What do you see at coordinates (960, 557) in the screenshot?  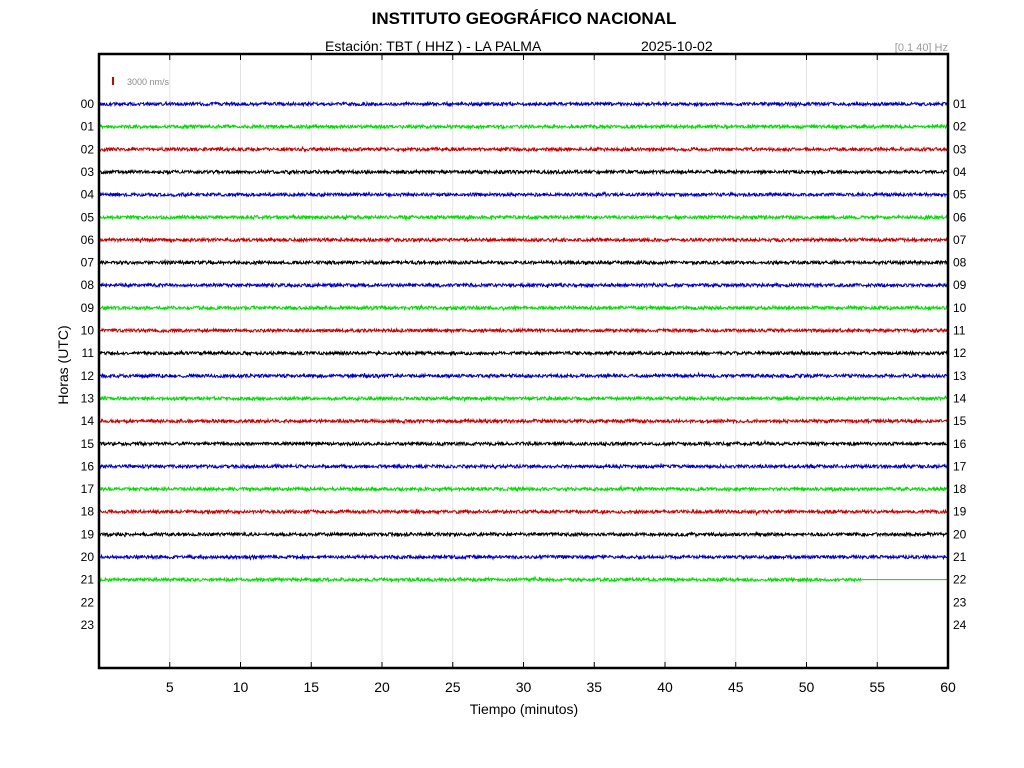 I see `hour-label-right: 21` at bounding box center [960, 557].